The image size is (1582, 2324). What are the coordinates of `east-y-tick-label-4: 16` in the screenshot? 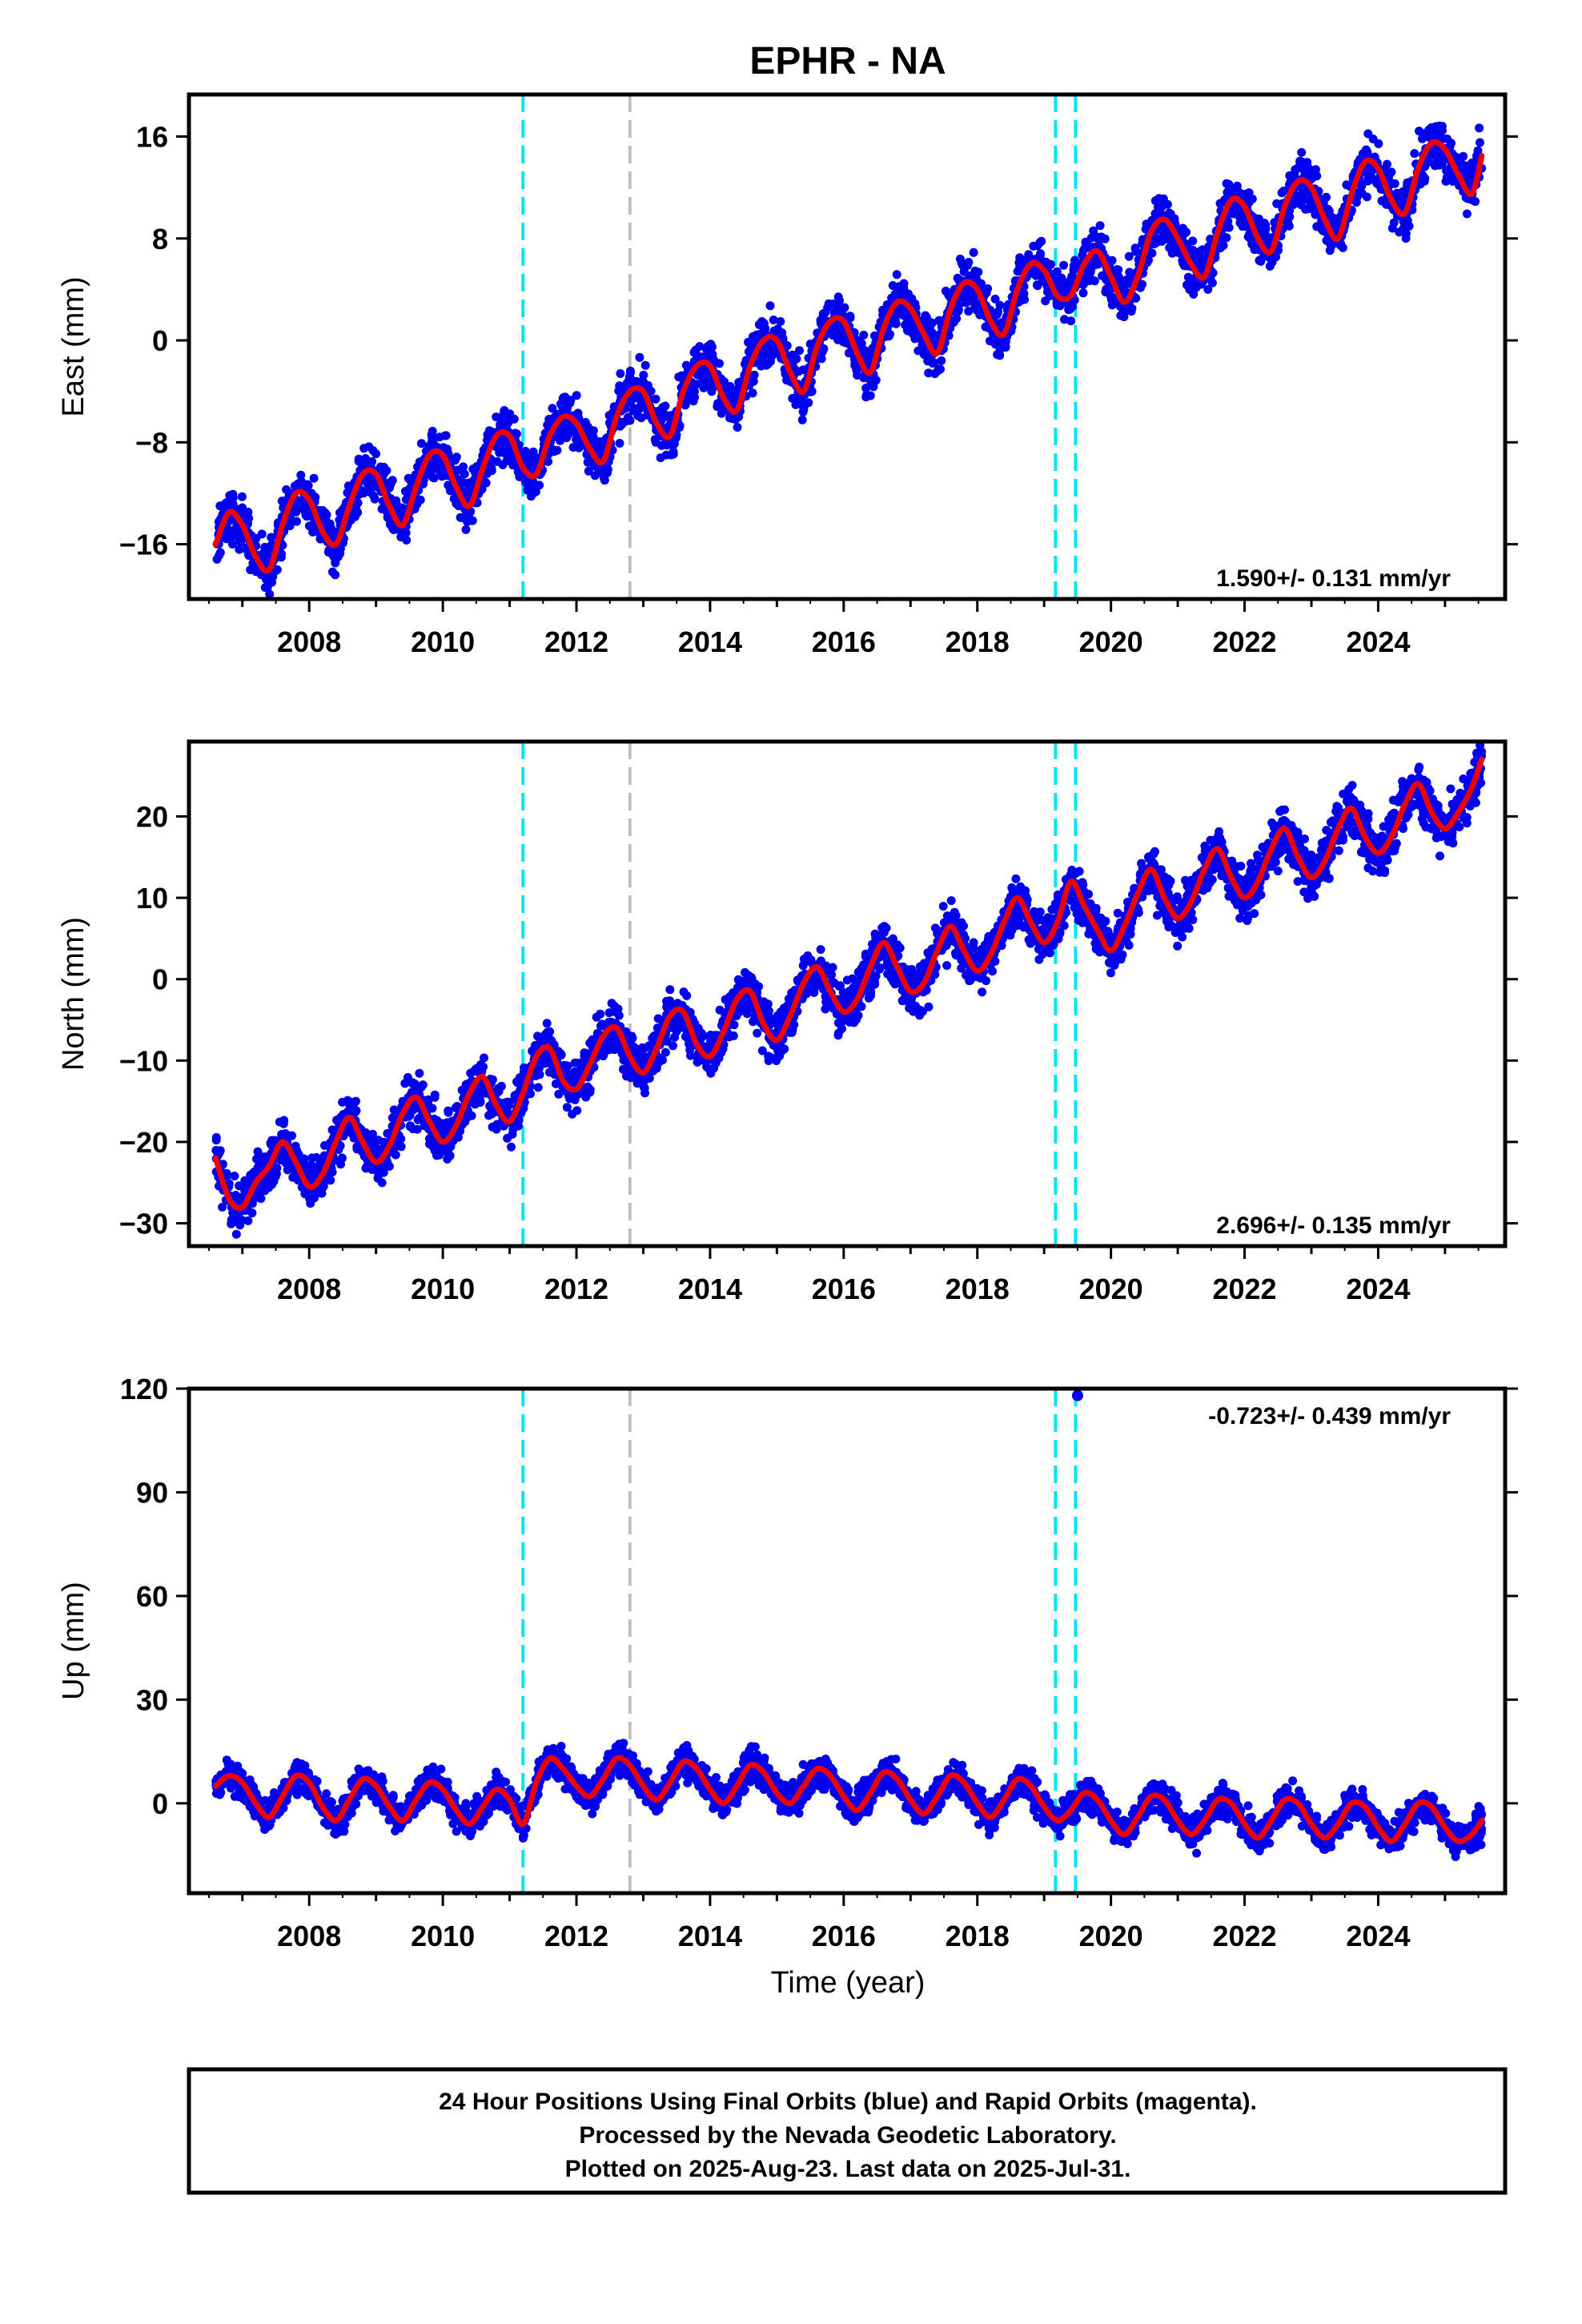 It's located at (152, 137).